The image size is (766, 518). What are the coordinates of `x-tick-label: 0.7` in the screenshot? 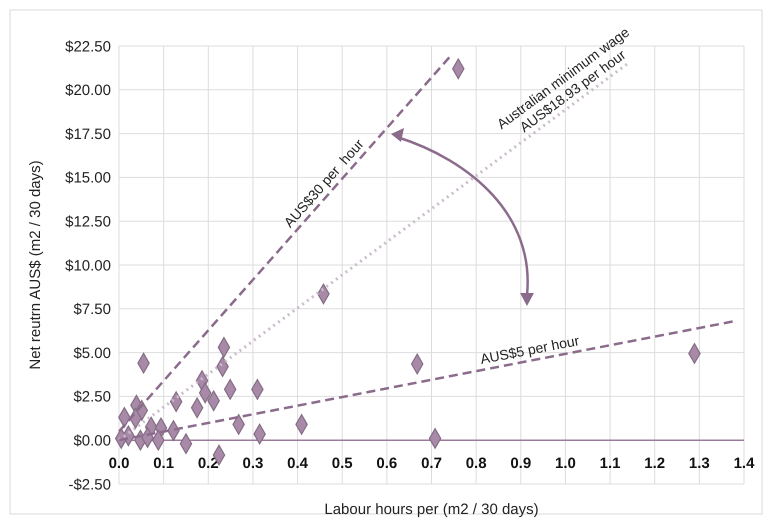 It's located at (431, 463).